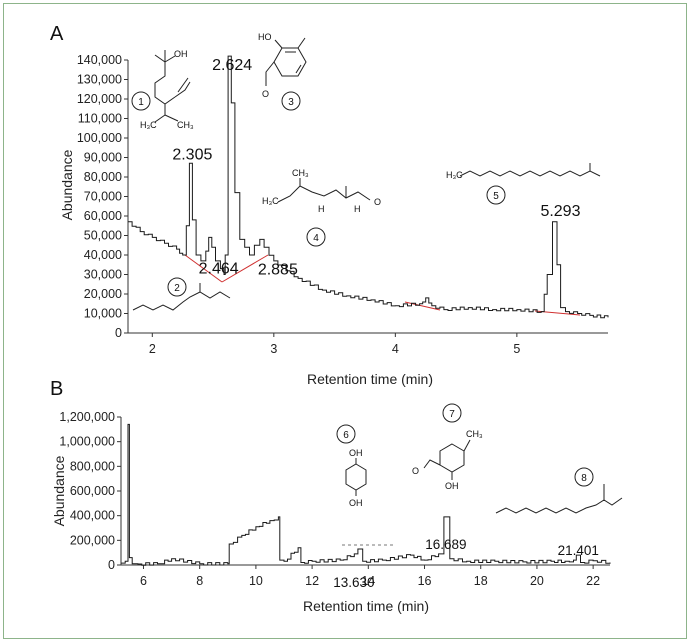  What do you see at coordinates (353, 582) in the screenshot?
I see `peak-label: 13.630` at bounding box center [353, 582].